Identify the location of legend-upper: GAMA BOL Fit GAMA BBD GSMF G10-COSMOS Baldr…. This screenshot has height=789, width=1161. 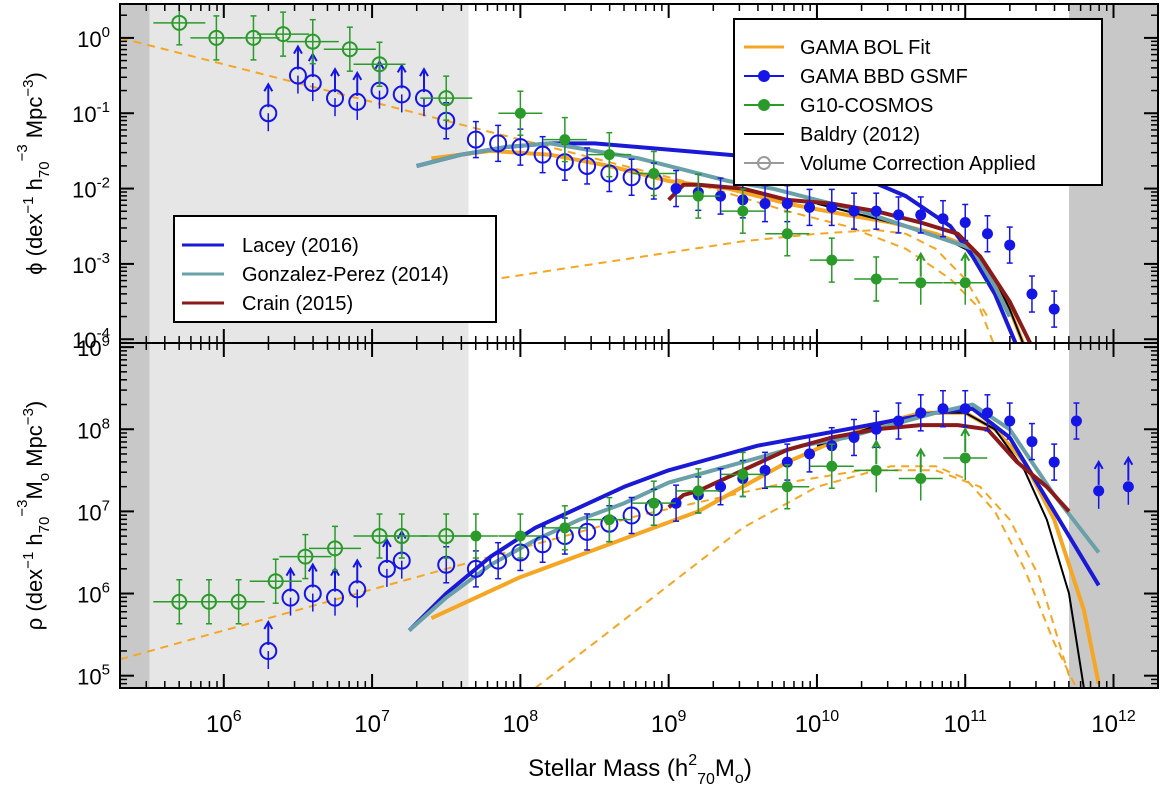
(918, 102).